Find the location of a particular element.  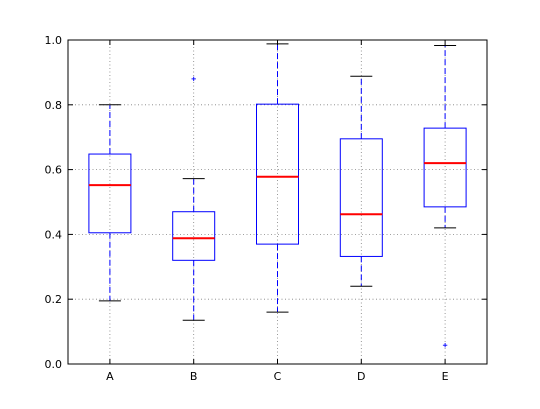

x-tick-label: B is located at coordinates (194, 376).